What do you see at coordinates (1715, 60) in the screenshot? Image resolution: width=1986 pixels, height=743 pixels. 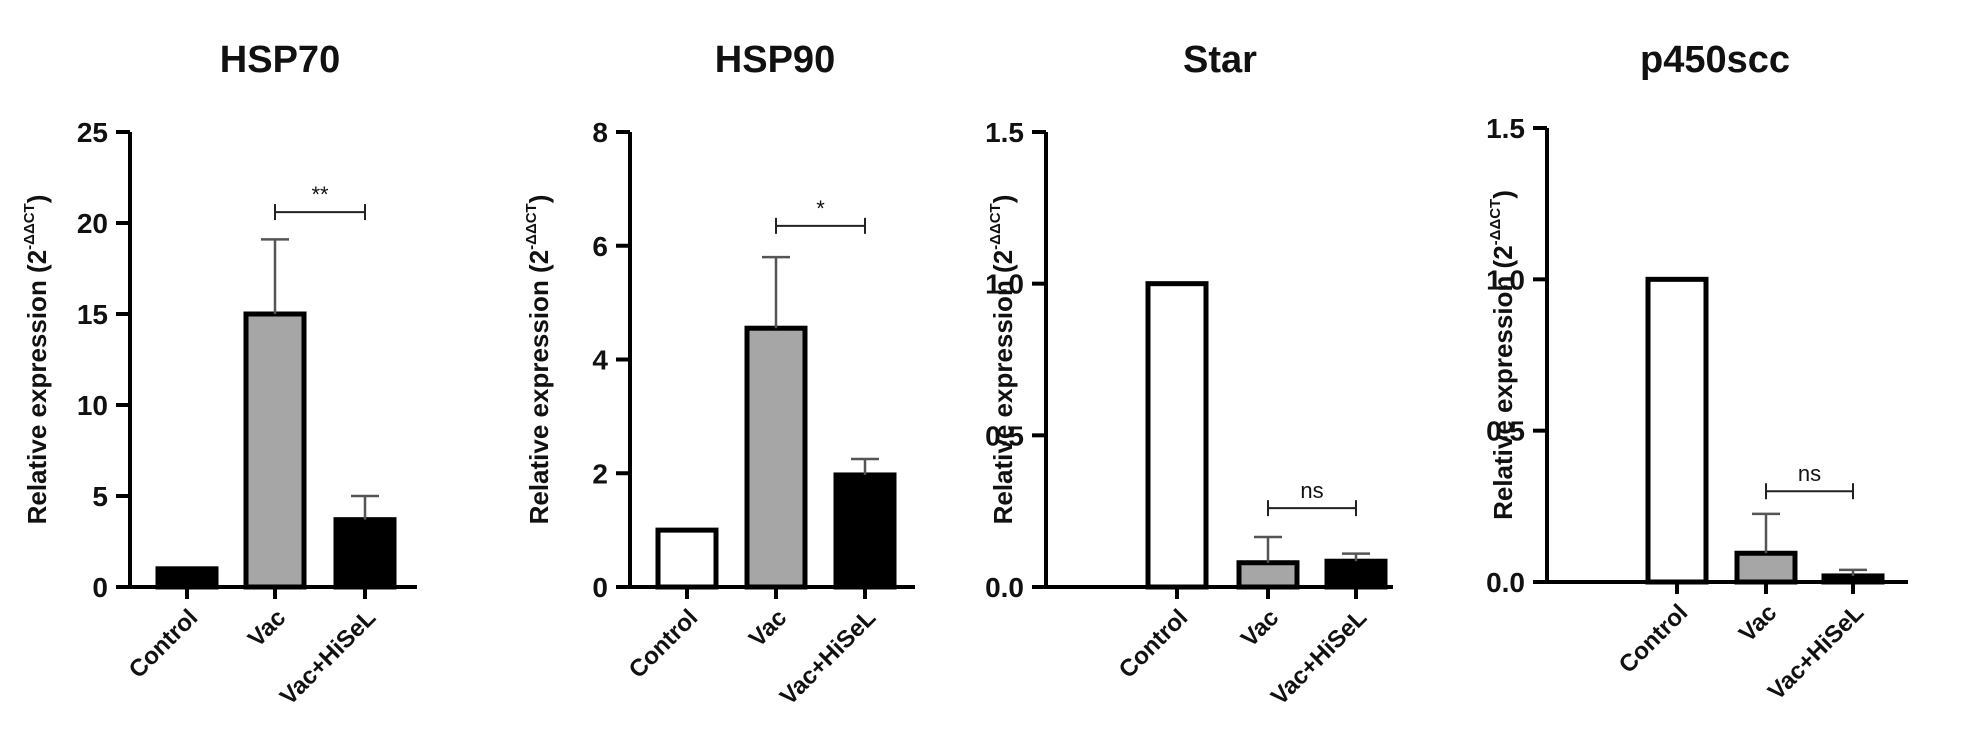 I see `chart-title: p450scc` at bounding box center [1715, 60].